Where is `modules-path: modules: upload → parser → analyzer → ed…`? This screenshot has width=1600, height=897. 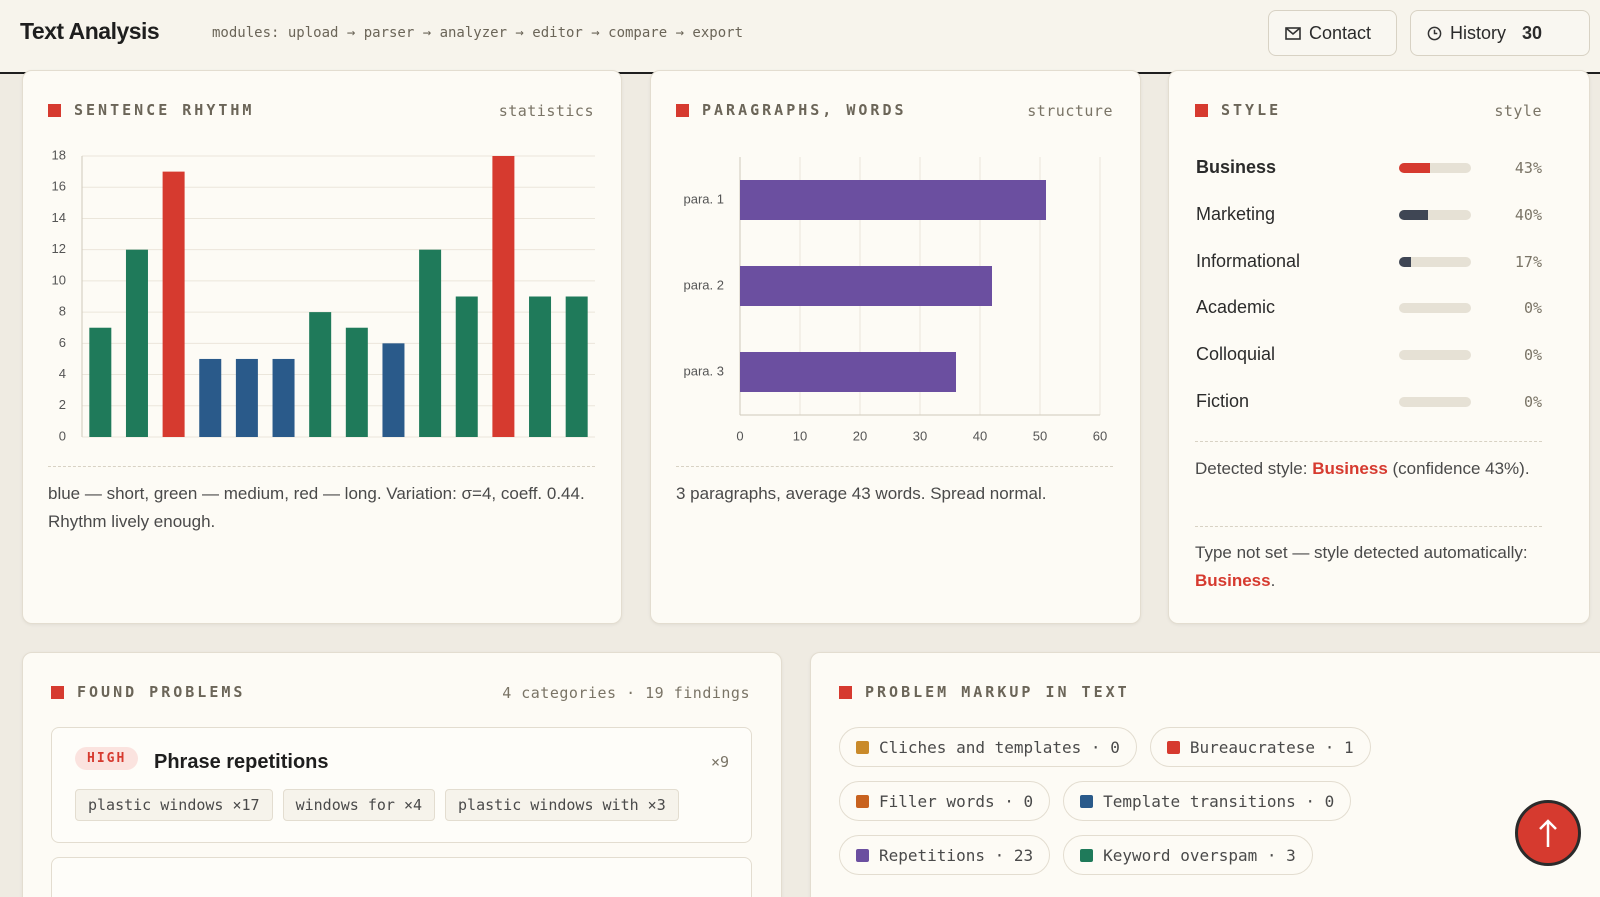
modules-path: modules: upload → parser → analyzer → ed… is located at coordinates (478, 33).